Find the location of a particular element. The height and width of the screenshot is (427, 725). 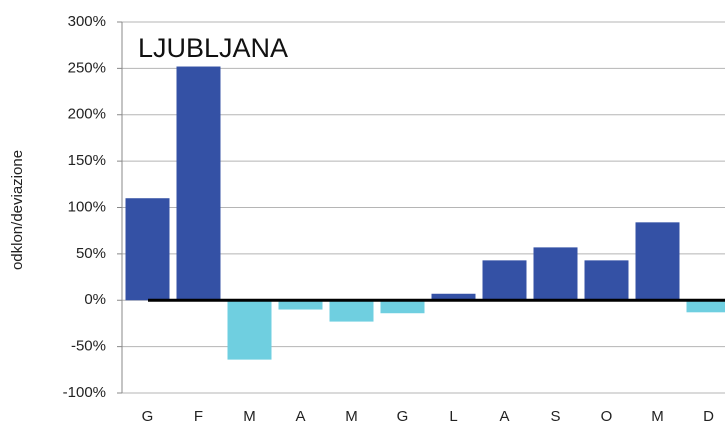

x-tick-label: F is located at coordinates (198, 416).